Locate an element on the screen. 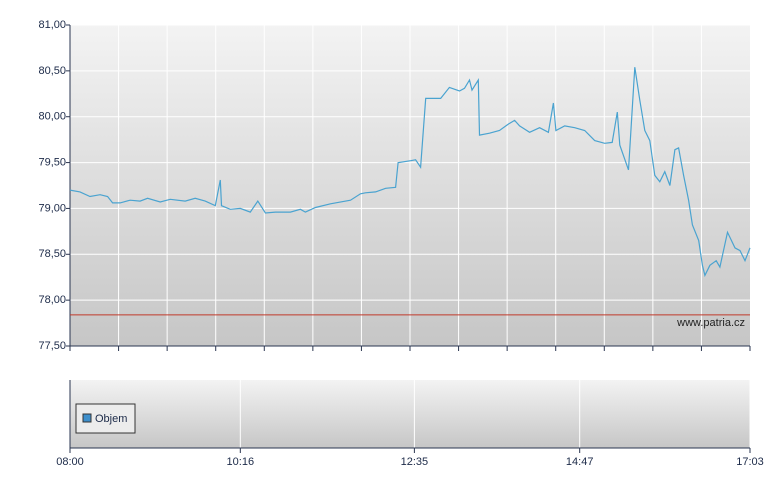 Image resolution: width=780 pixels, height=490 pixels. x-tick-label: 14:47 is located at coordinates (580, 462).